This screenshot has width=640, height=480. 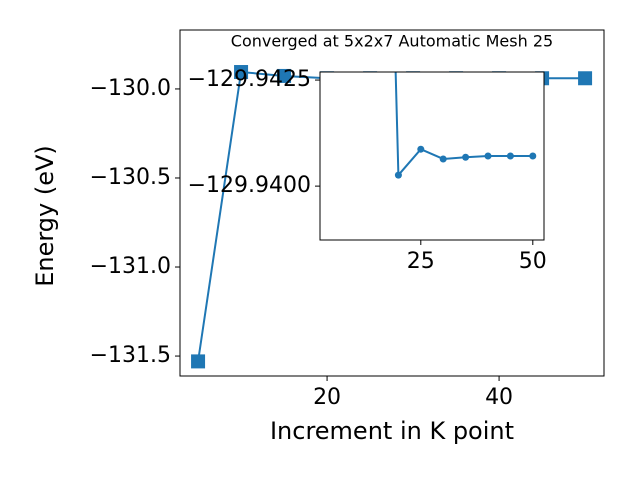 I want to click on axes-frame, so click(x=432, y=156).